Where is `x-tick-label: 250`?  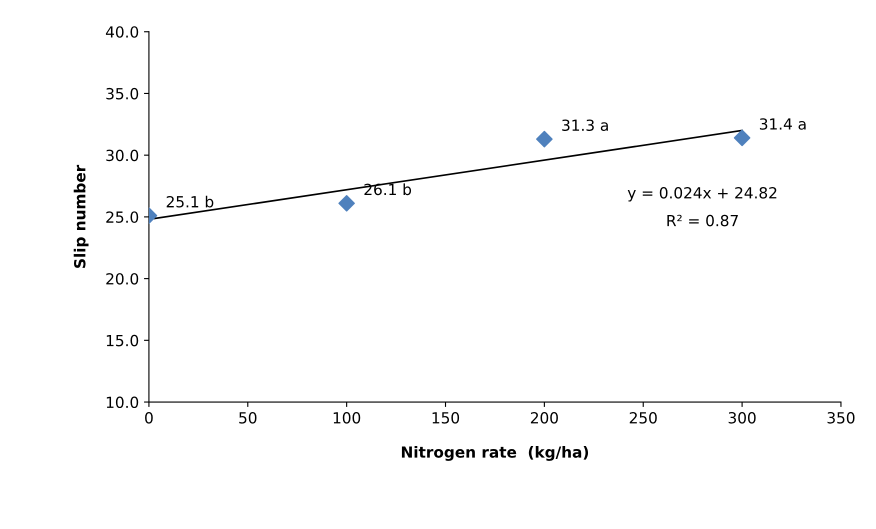 x-tick-label: 250 is located at coordinates (643, 418).